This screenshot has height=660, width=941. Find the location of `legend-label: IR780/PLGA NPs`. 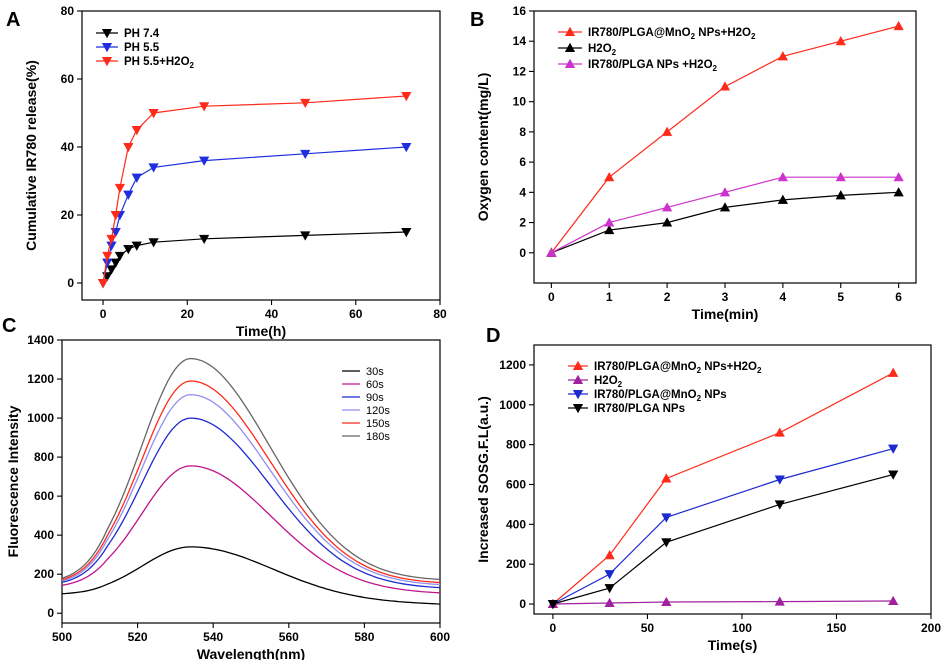

legend-label: IR780/PLGA NPs is located at coordinates (639, 409).